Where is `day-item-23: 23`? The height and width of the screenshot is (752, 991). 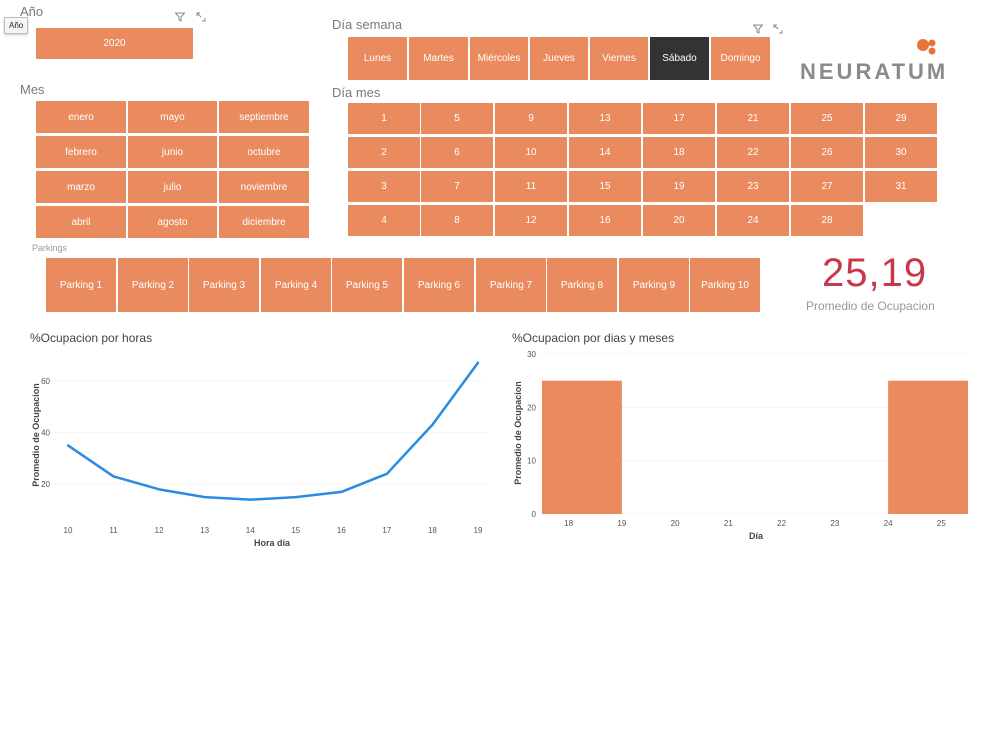
day-item-23: 23 is located at coordinates (753, 186).